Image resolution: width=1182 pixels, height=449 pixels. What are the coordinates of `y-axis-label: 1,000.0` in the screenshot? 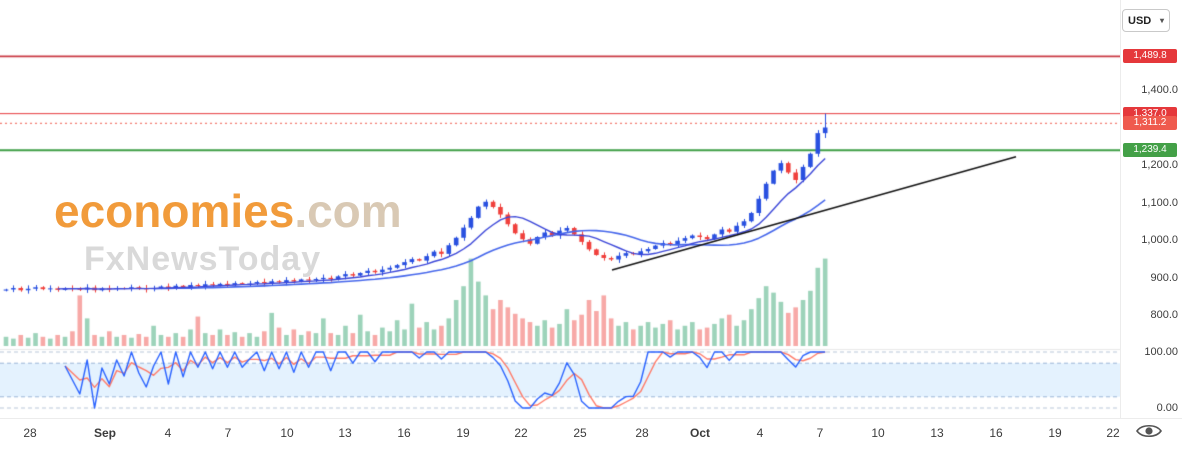 It's located at (1159, 240).